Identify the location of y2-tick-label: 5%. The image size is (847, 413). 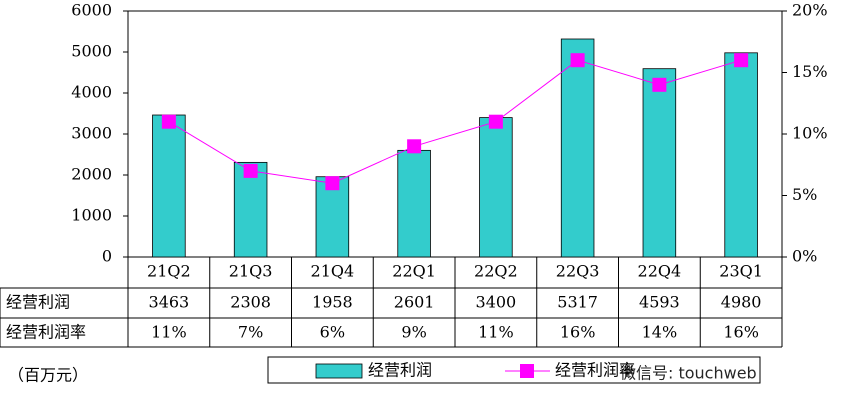
(804, 194).